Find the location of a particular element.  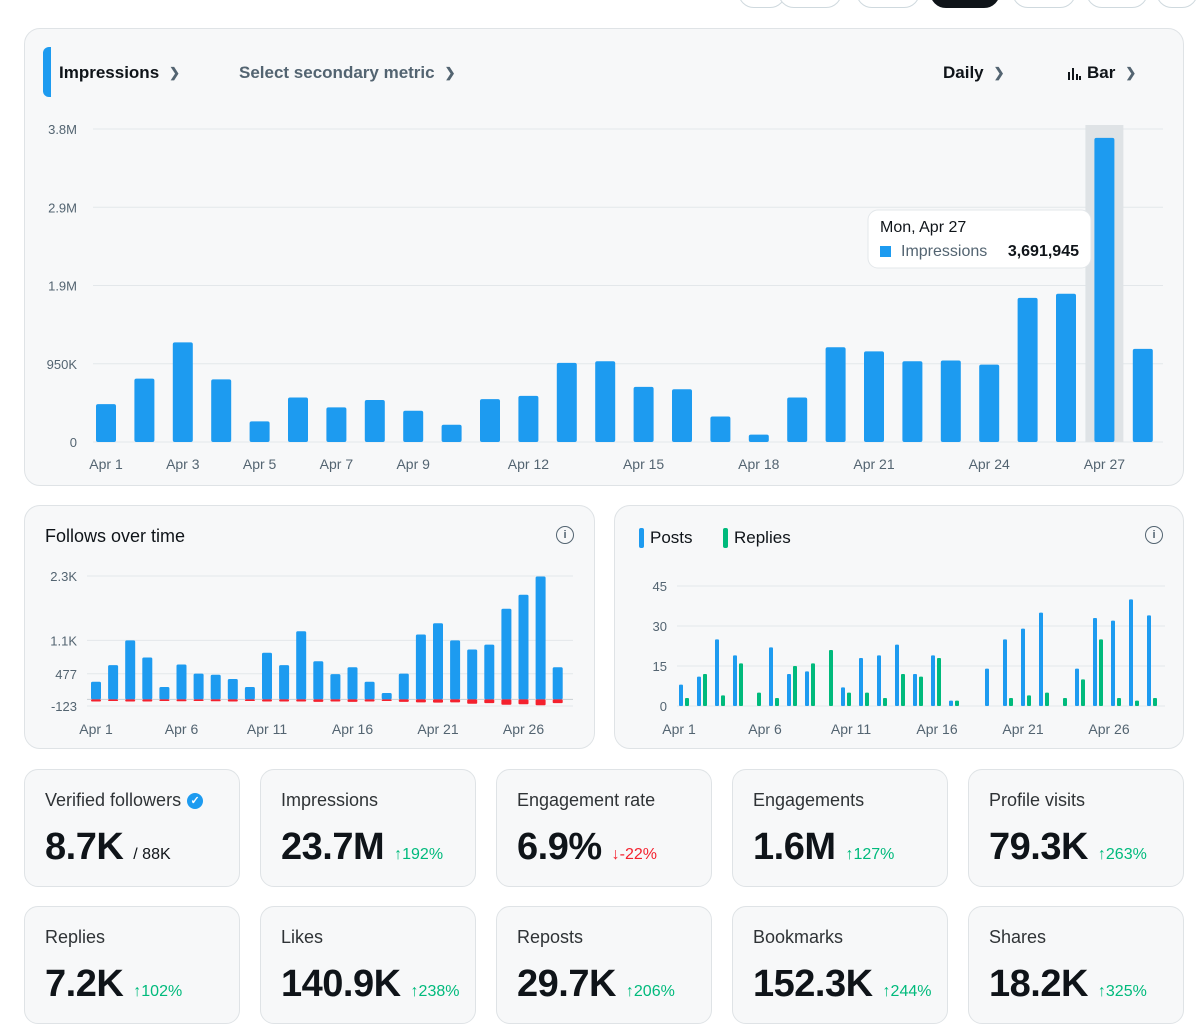

x-tick-label: Apr 12 is located at coordinates (528, 464).